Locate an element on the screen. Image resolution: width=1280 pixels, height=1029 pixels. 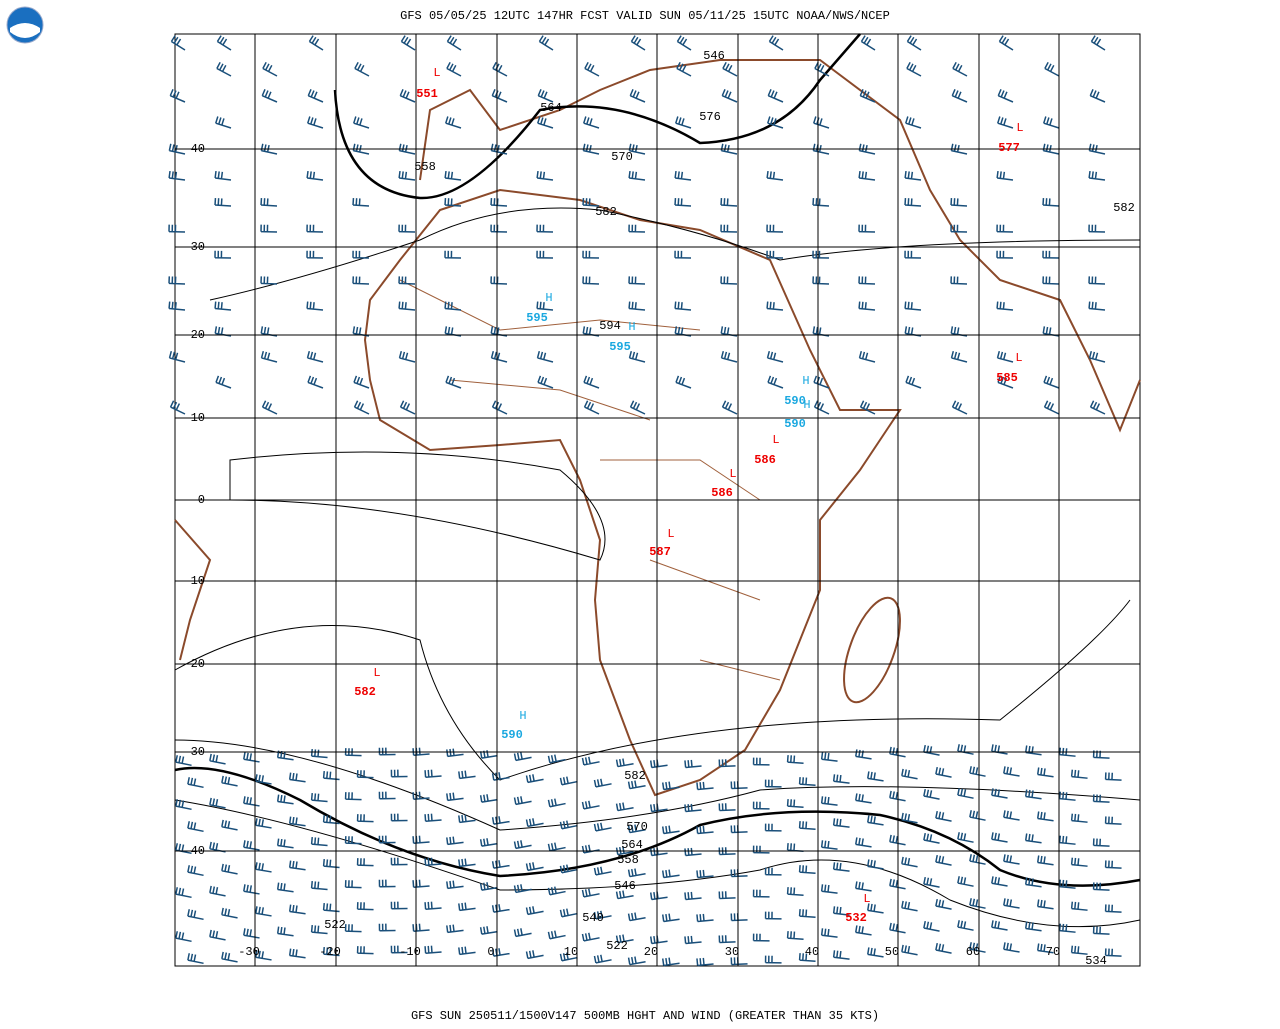
lon-label: 60 is located at coordinates (973, 952).